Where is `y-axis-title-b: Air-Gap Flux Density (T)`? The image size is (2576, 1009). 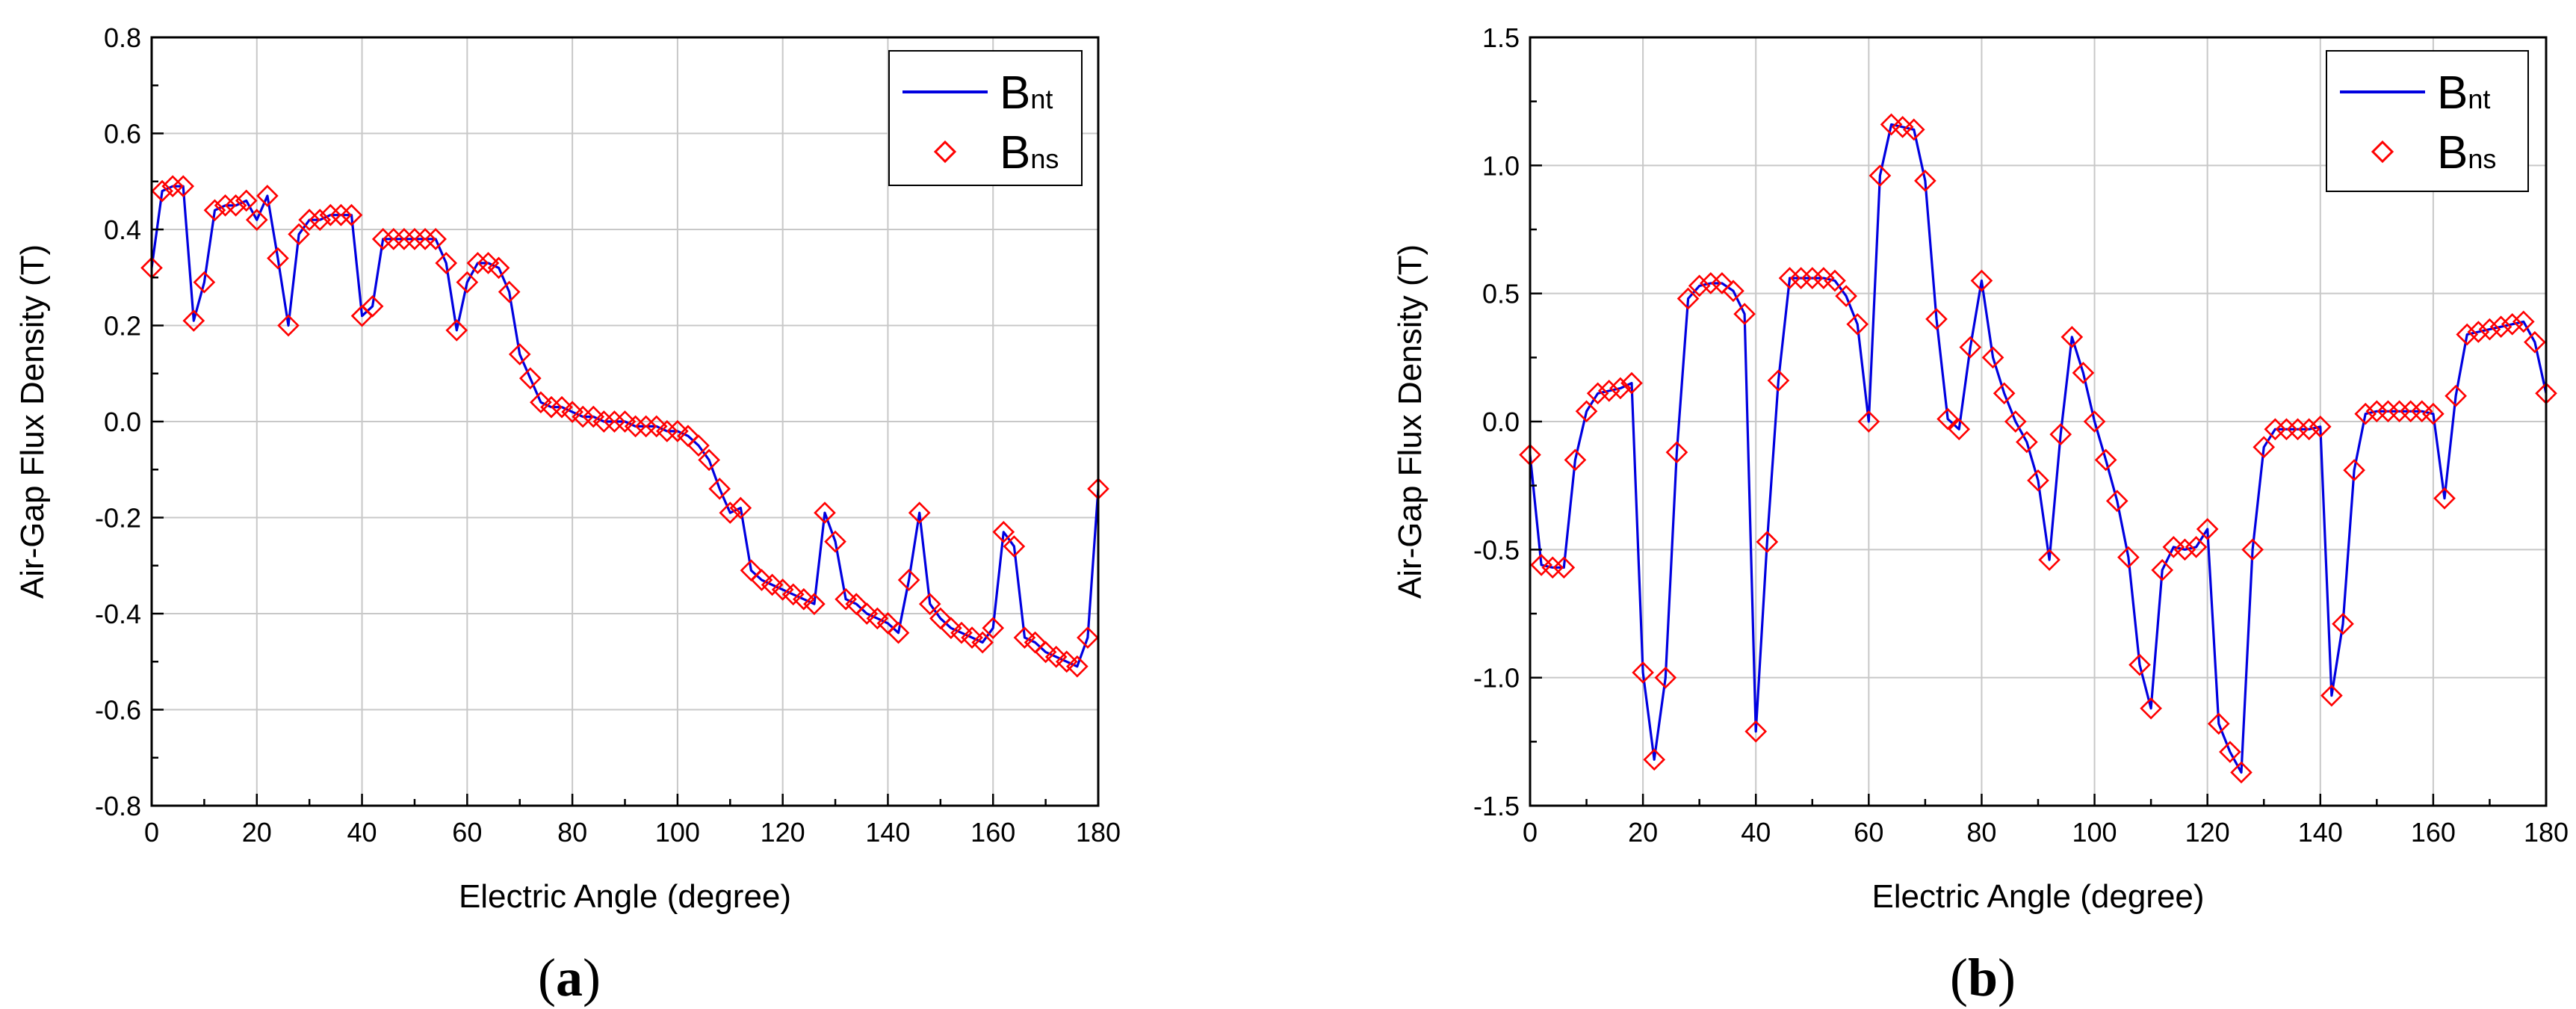 y-axis-title-b: Air-Gap Flux Density (T) is located at coordinates (1410, 422).